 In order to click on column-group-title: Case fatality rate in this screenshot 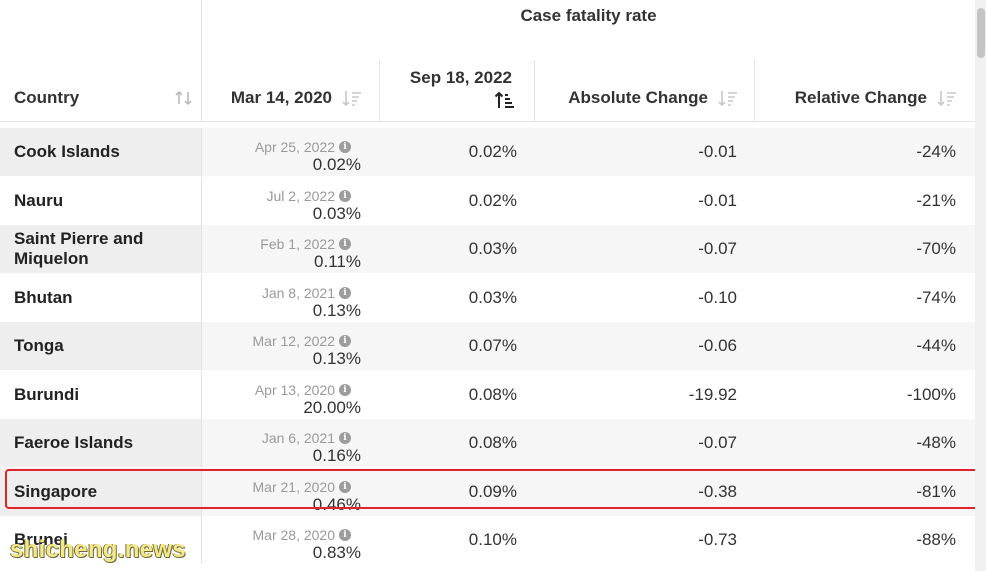, I will do `click(588, 15)`.